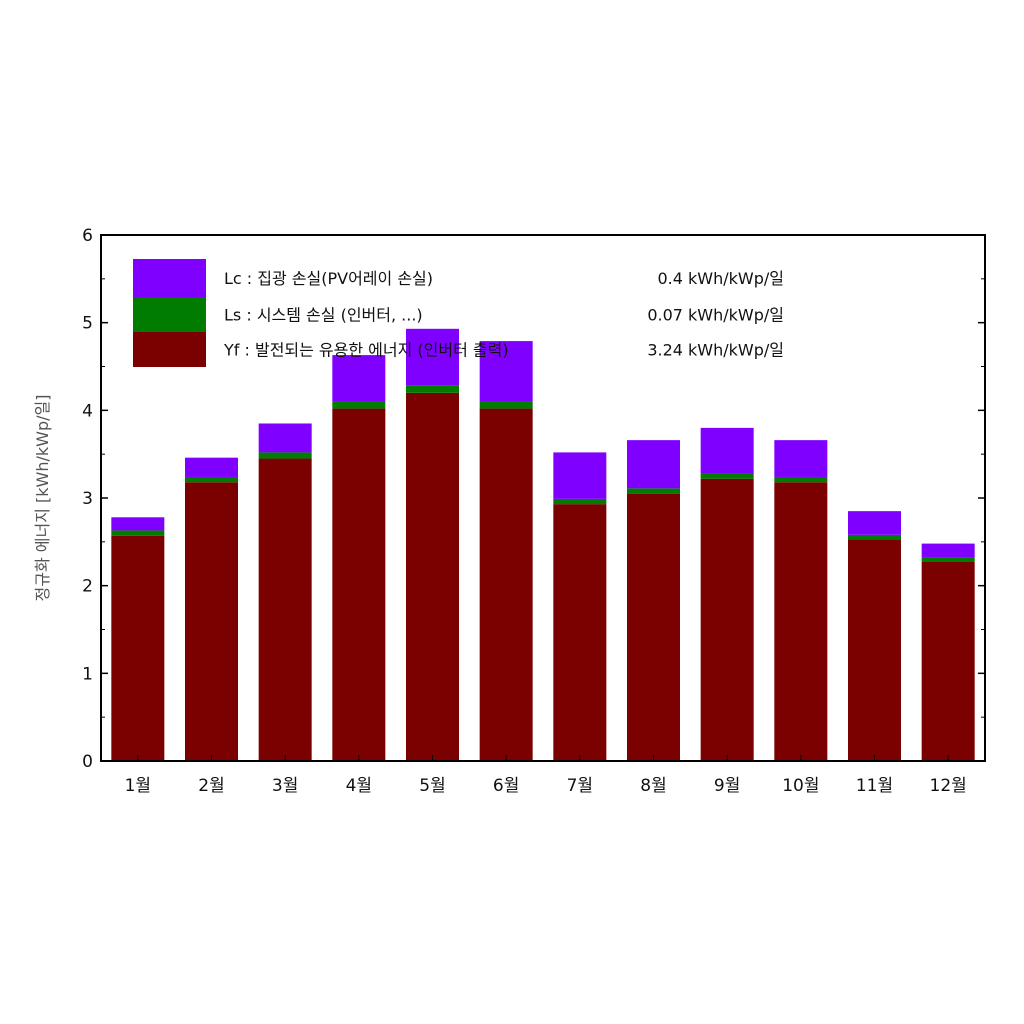  I want to click on legend-swatch-lc, so click(169, 278).